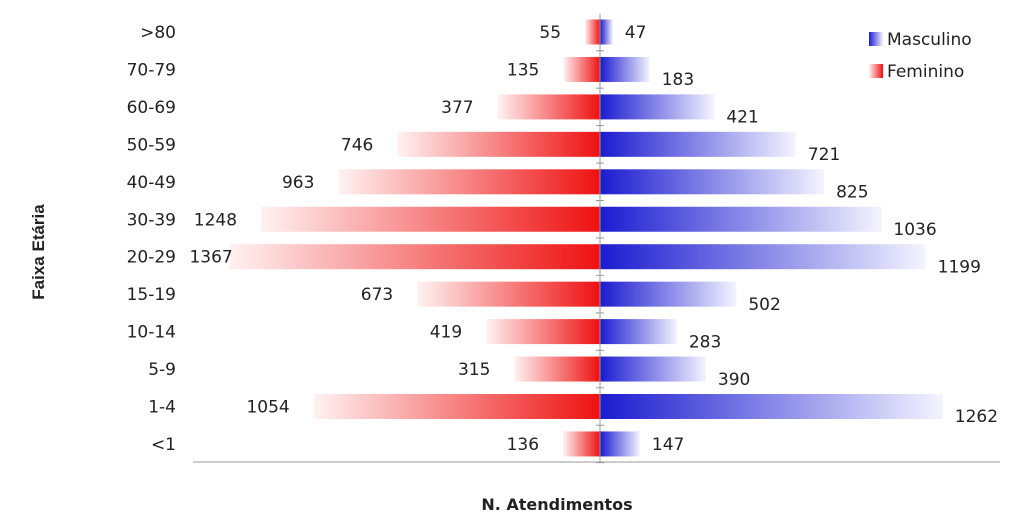 This screenshot has height=522, width=1010. Describe the element at coordinates (852, 193) in the screenshot. I see `value-label-masculino: 825` at that location.